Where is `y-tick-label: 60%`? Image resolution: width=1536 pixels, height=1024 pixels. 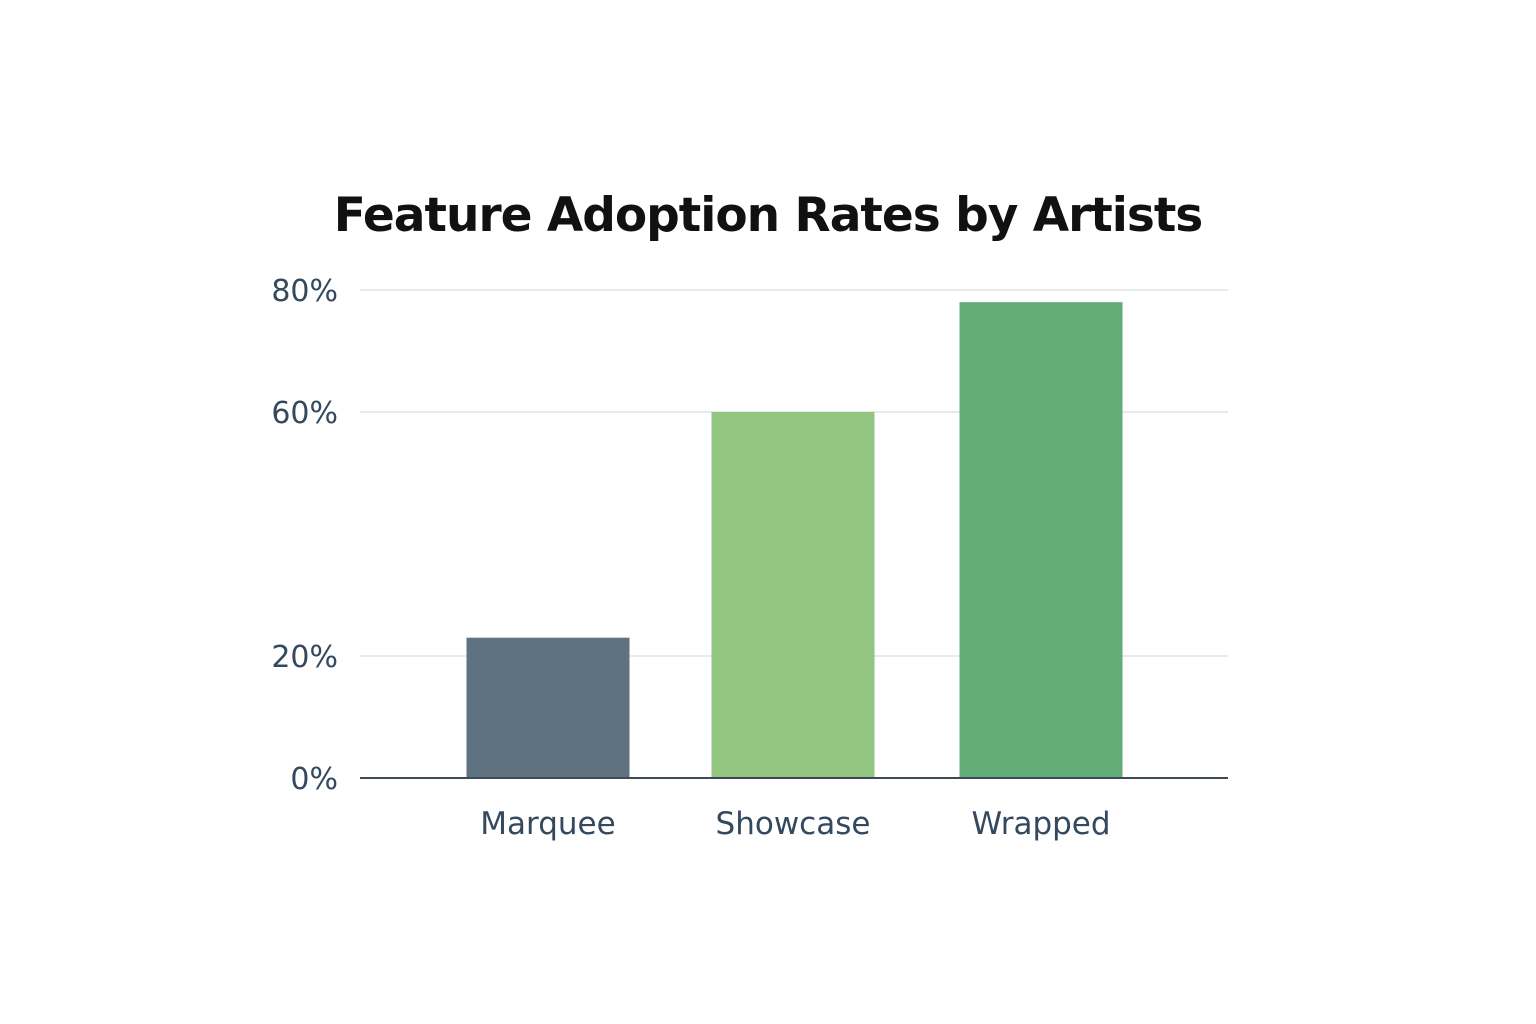
y-tick-label: 60% is located at coordinates (304, 413).